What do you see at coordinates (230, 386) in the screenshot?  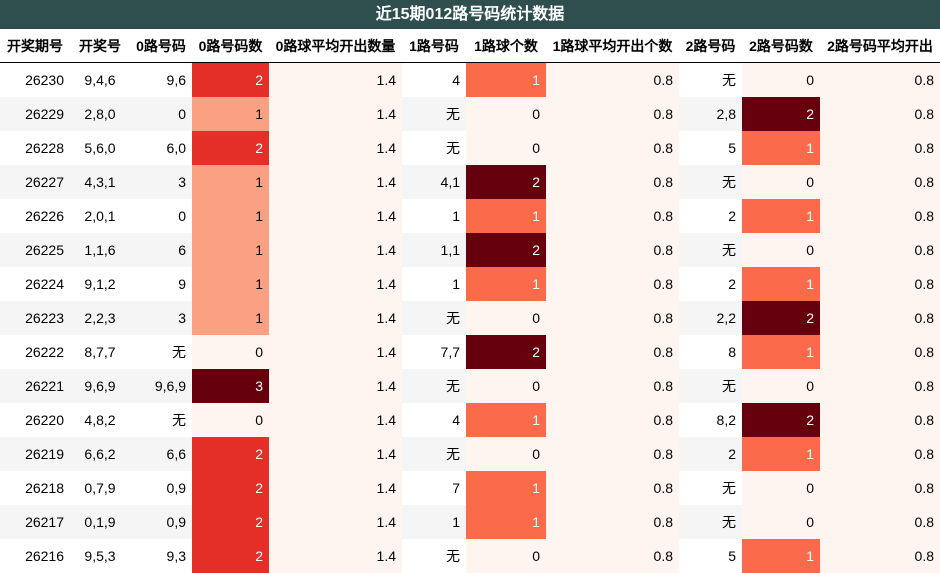 I see `route0-count-cell: 3` at bounding box center [230, 386].